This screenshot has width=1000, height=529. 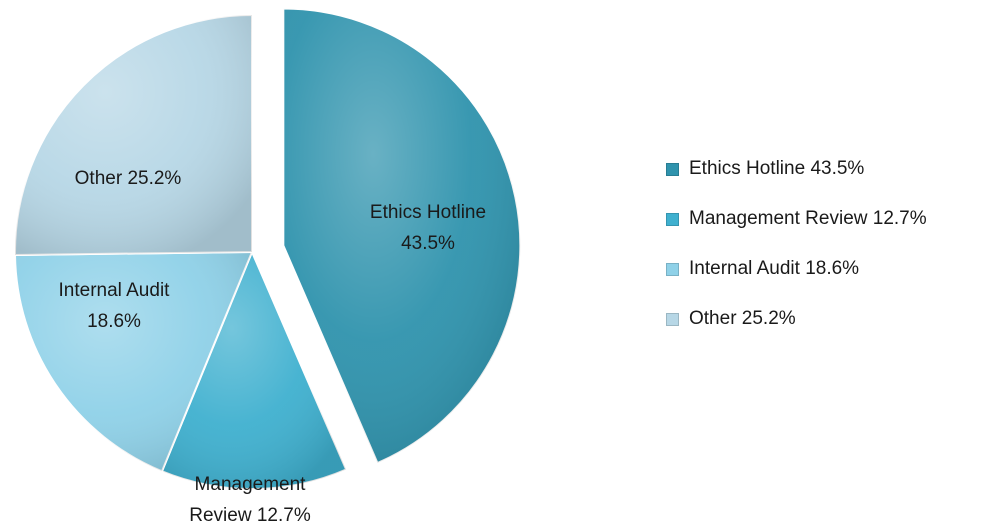 What do you see at coordinates (250, 515) in the screenshot?
I see `data-label-line: Review 12.7%` at bounding box center [250, 515].